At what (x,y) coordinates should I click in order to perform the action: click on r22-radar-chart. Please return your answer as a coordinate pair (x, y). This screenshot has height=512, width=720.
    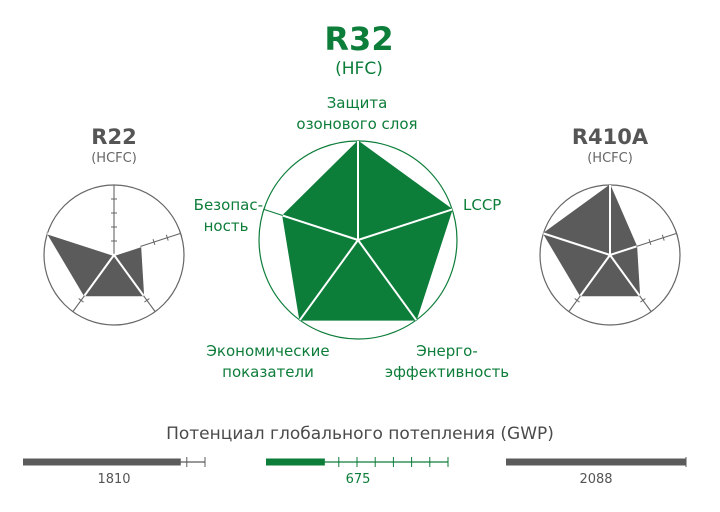
    Looking at the image, I should click on (114, 255).